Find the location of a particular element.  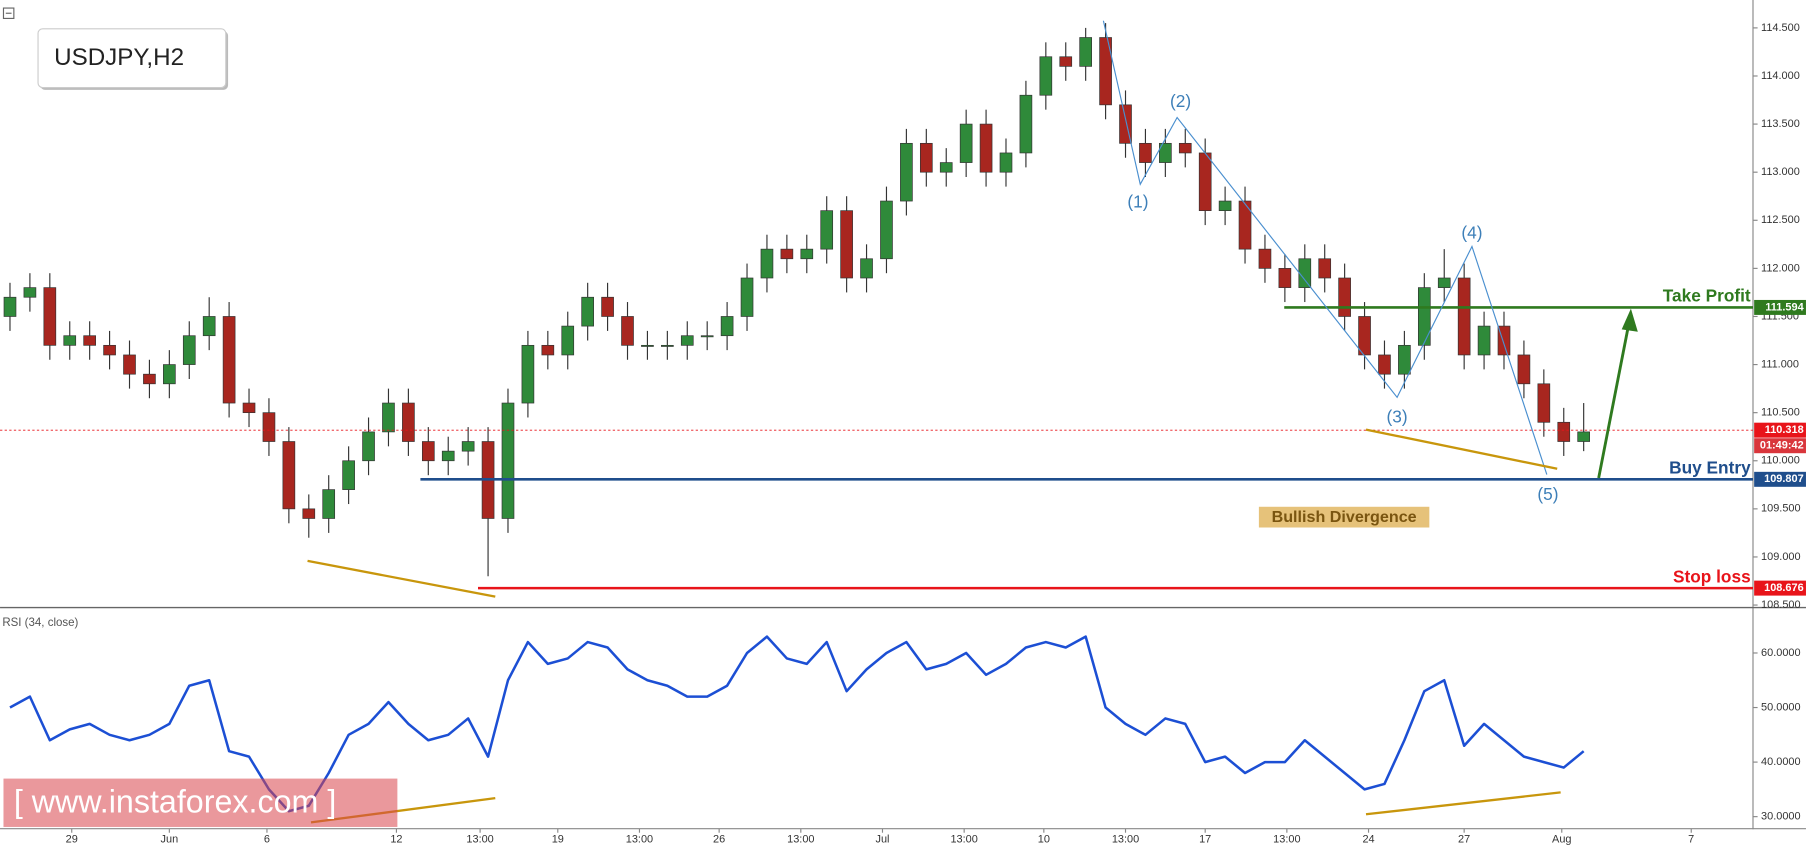

y-tick-label: 50.0000 is located at coordinates (1781, 707).